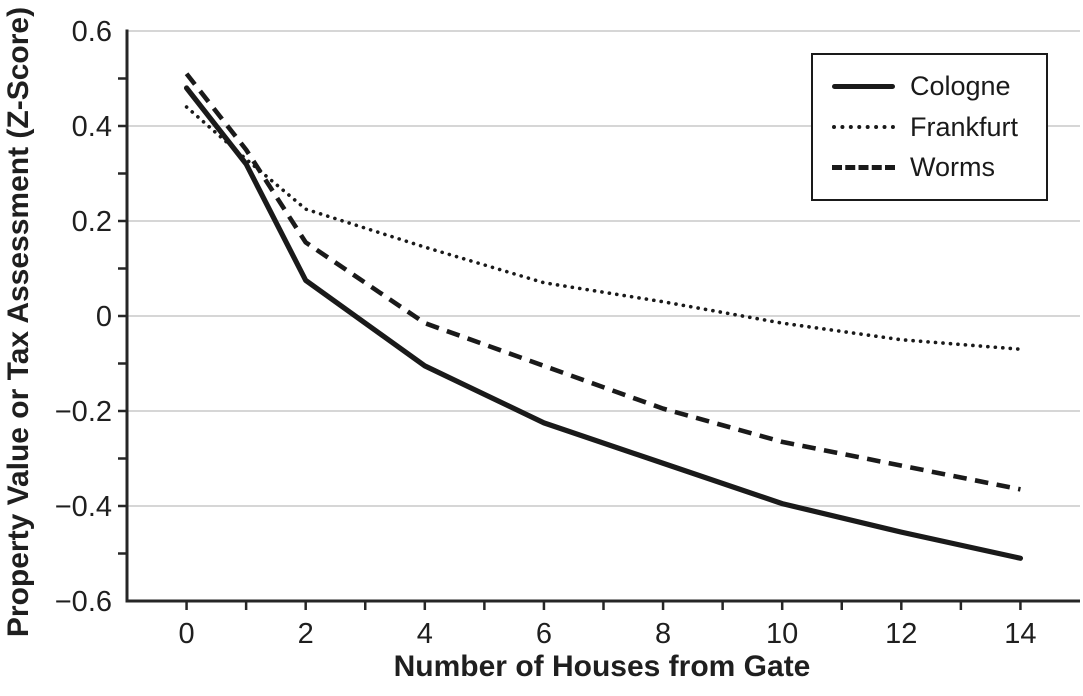 The width and height of the screenshot is (1083, 696). What do you see at coordinates (952, 167) in the screenshot?
I see `legend-label-worms: Worms` at bounding box center [952, 167].